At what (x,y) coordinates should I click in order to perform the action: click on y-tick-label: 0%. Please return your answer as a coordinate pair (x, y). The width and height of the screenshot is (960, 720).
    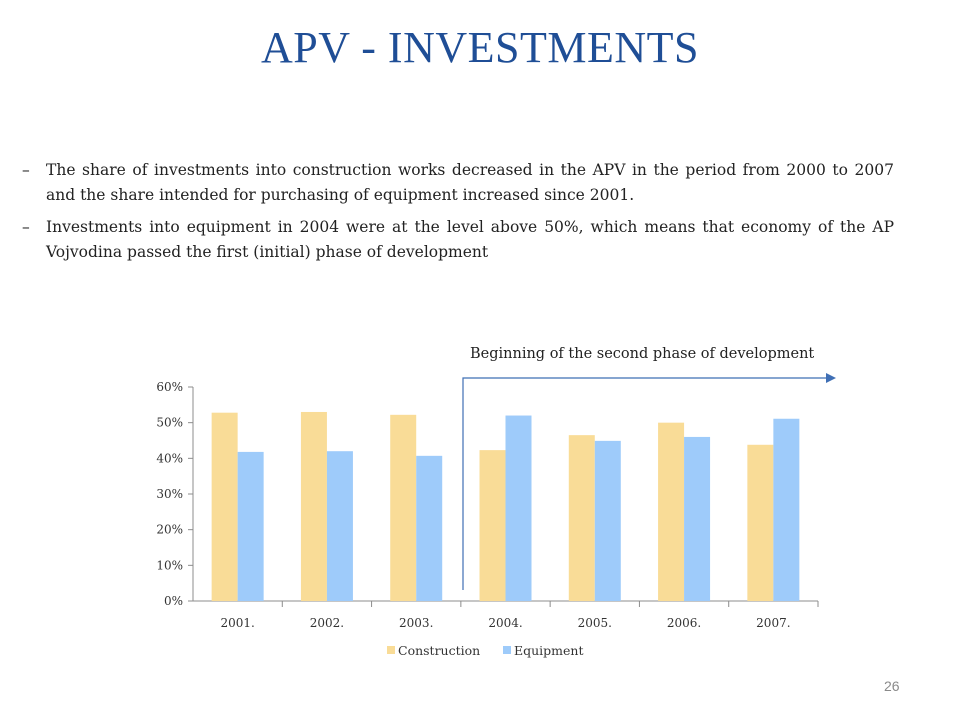
    Looking at the image, I should click on (173, 601).